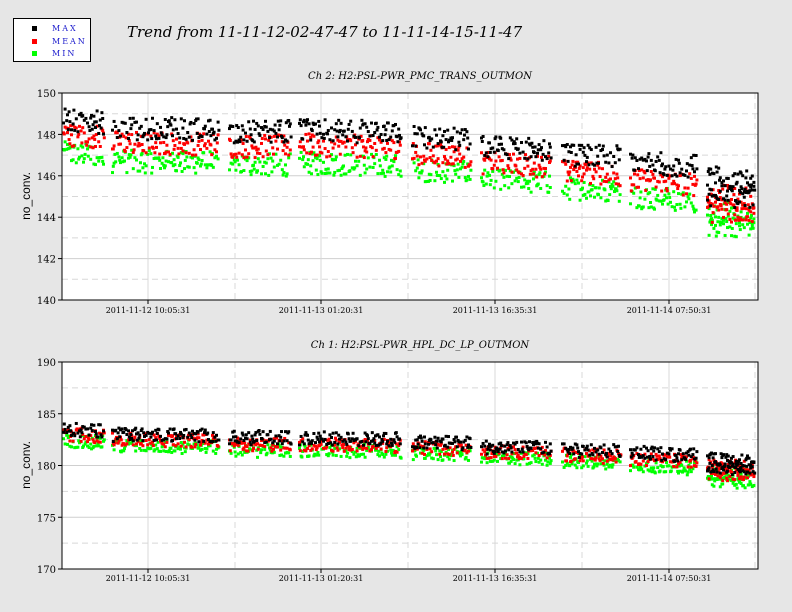 This screenshot has width=792, height=612. Describe the element at coordinates (26, 196) in the screenshot. I see `y-axis-label: no_conv.` at that location.